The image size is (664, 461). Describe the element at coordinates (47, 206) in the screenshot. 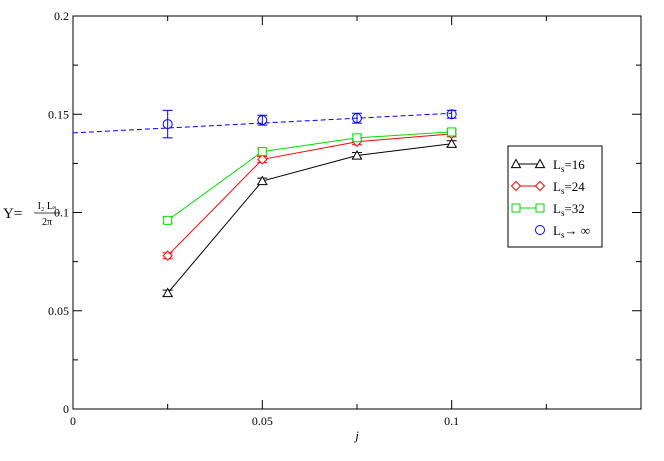

I see `svg-text: I₂ Lₛ` at that location.